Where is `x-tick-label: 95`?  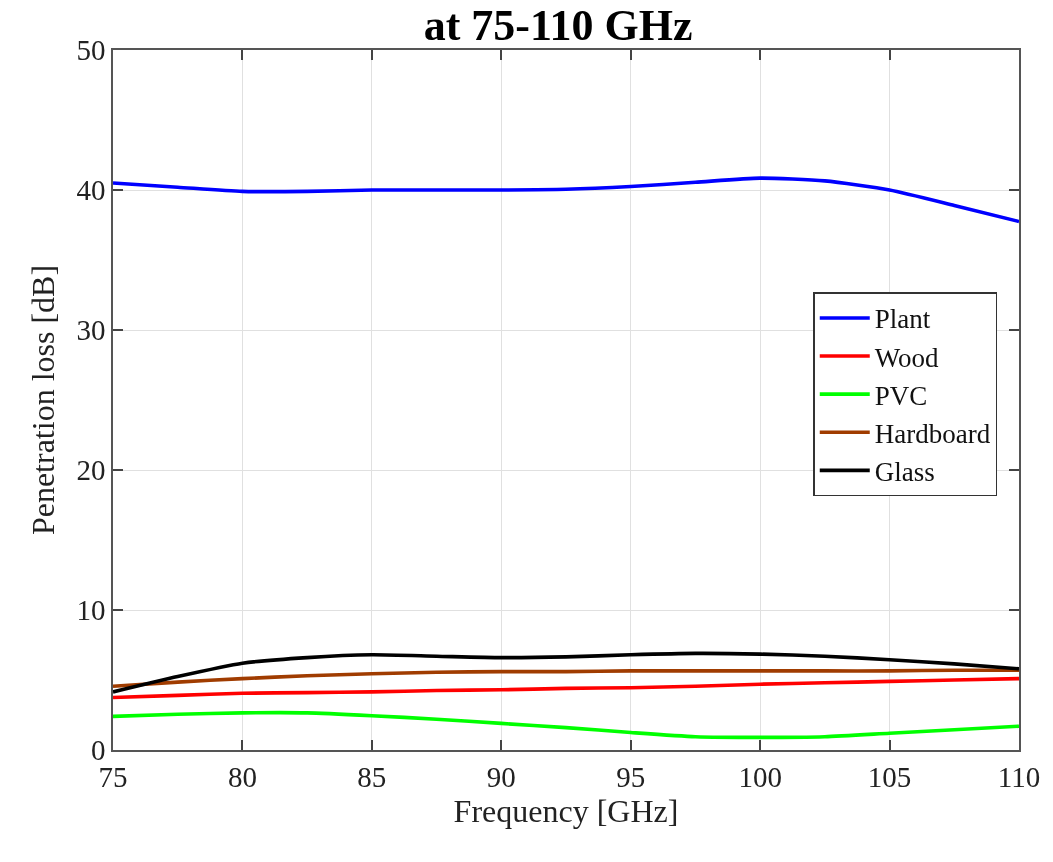 x-tick-label: 95 is located at coordinates (631, 776).